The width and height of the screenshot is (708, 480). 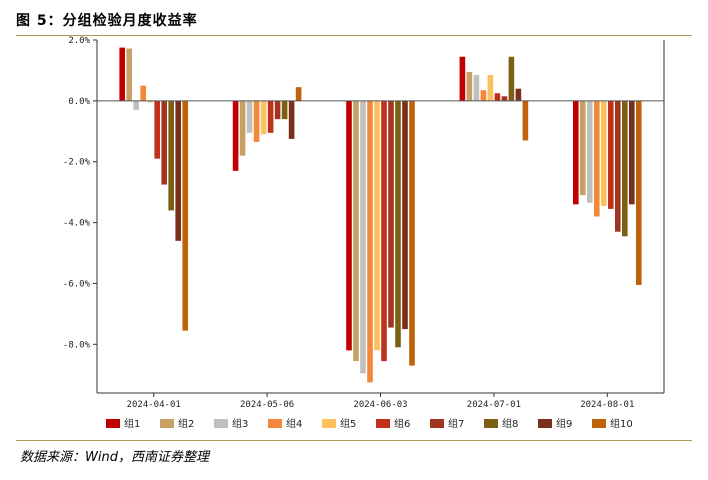 I want to click on legend-label: 组5, so click(x=348, y=423).